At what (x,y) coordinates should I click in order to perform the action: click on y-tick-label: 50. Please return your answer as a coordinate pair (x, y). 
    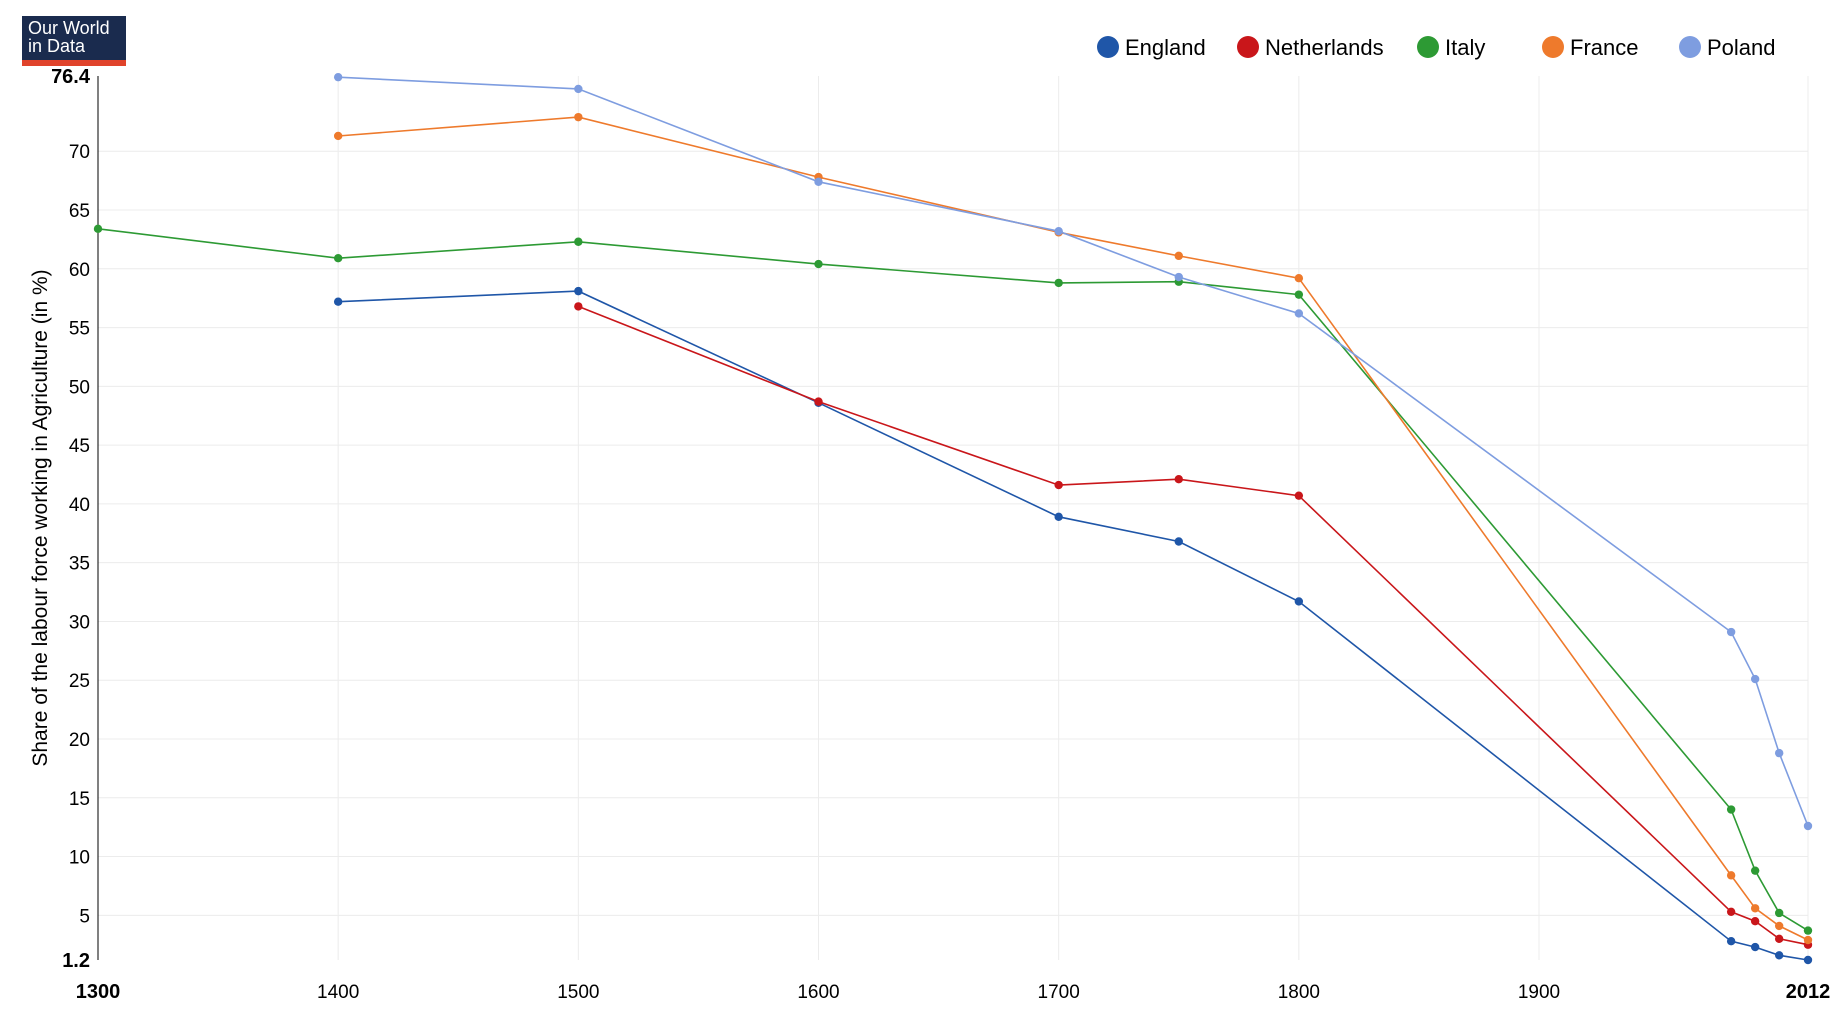
    Looking at the image, I should click on (79, 387).